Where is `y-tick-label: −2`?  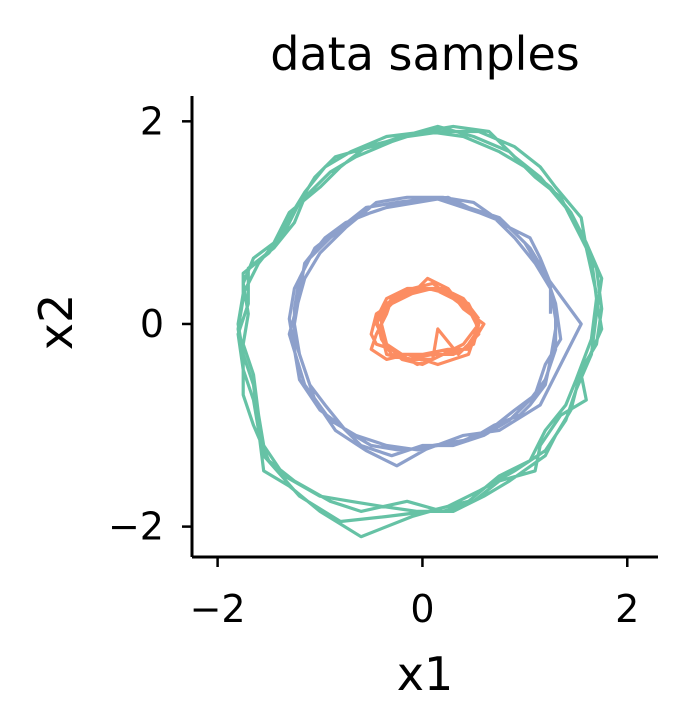
y-tick-label: −2 is located at coordinates (136, 527).